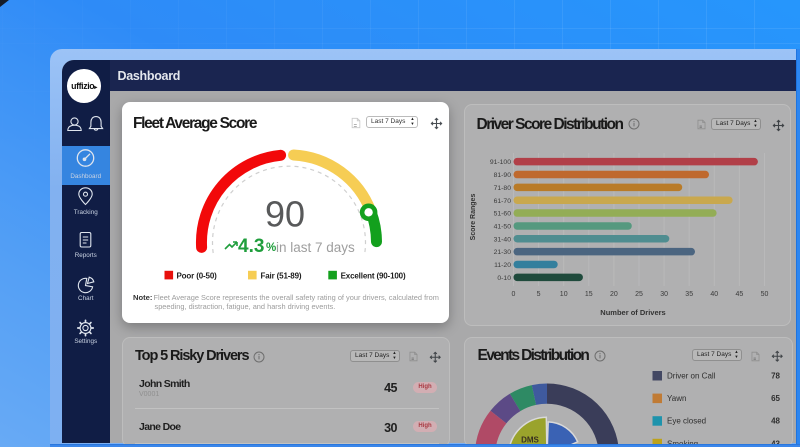  Describe the element at coordinates (775, 398) in the screenshot. I see `svg-text: 65` at that location.